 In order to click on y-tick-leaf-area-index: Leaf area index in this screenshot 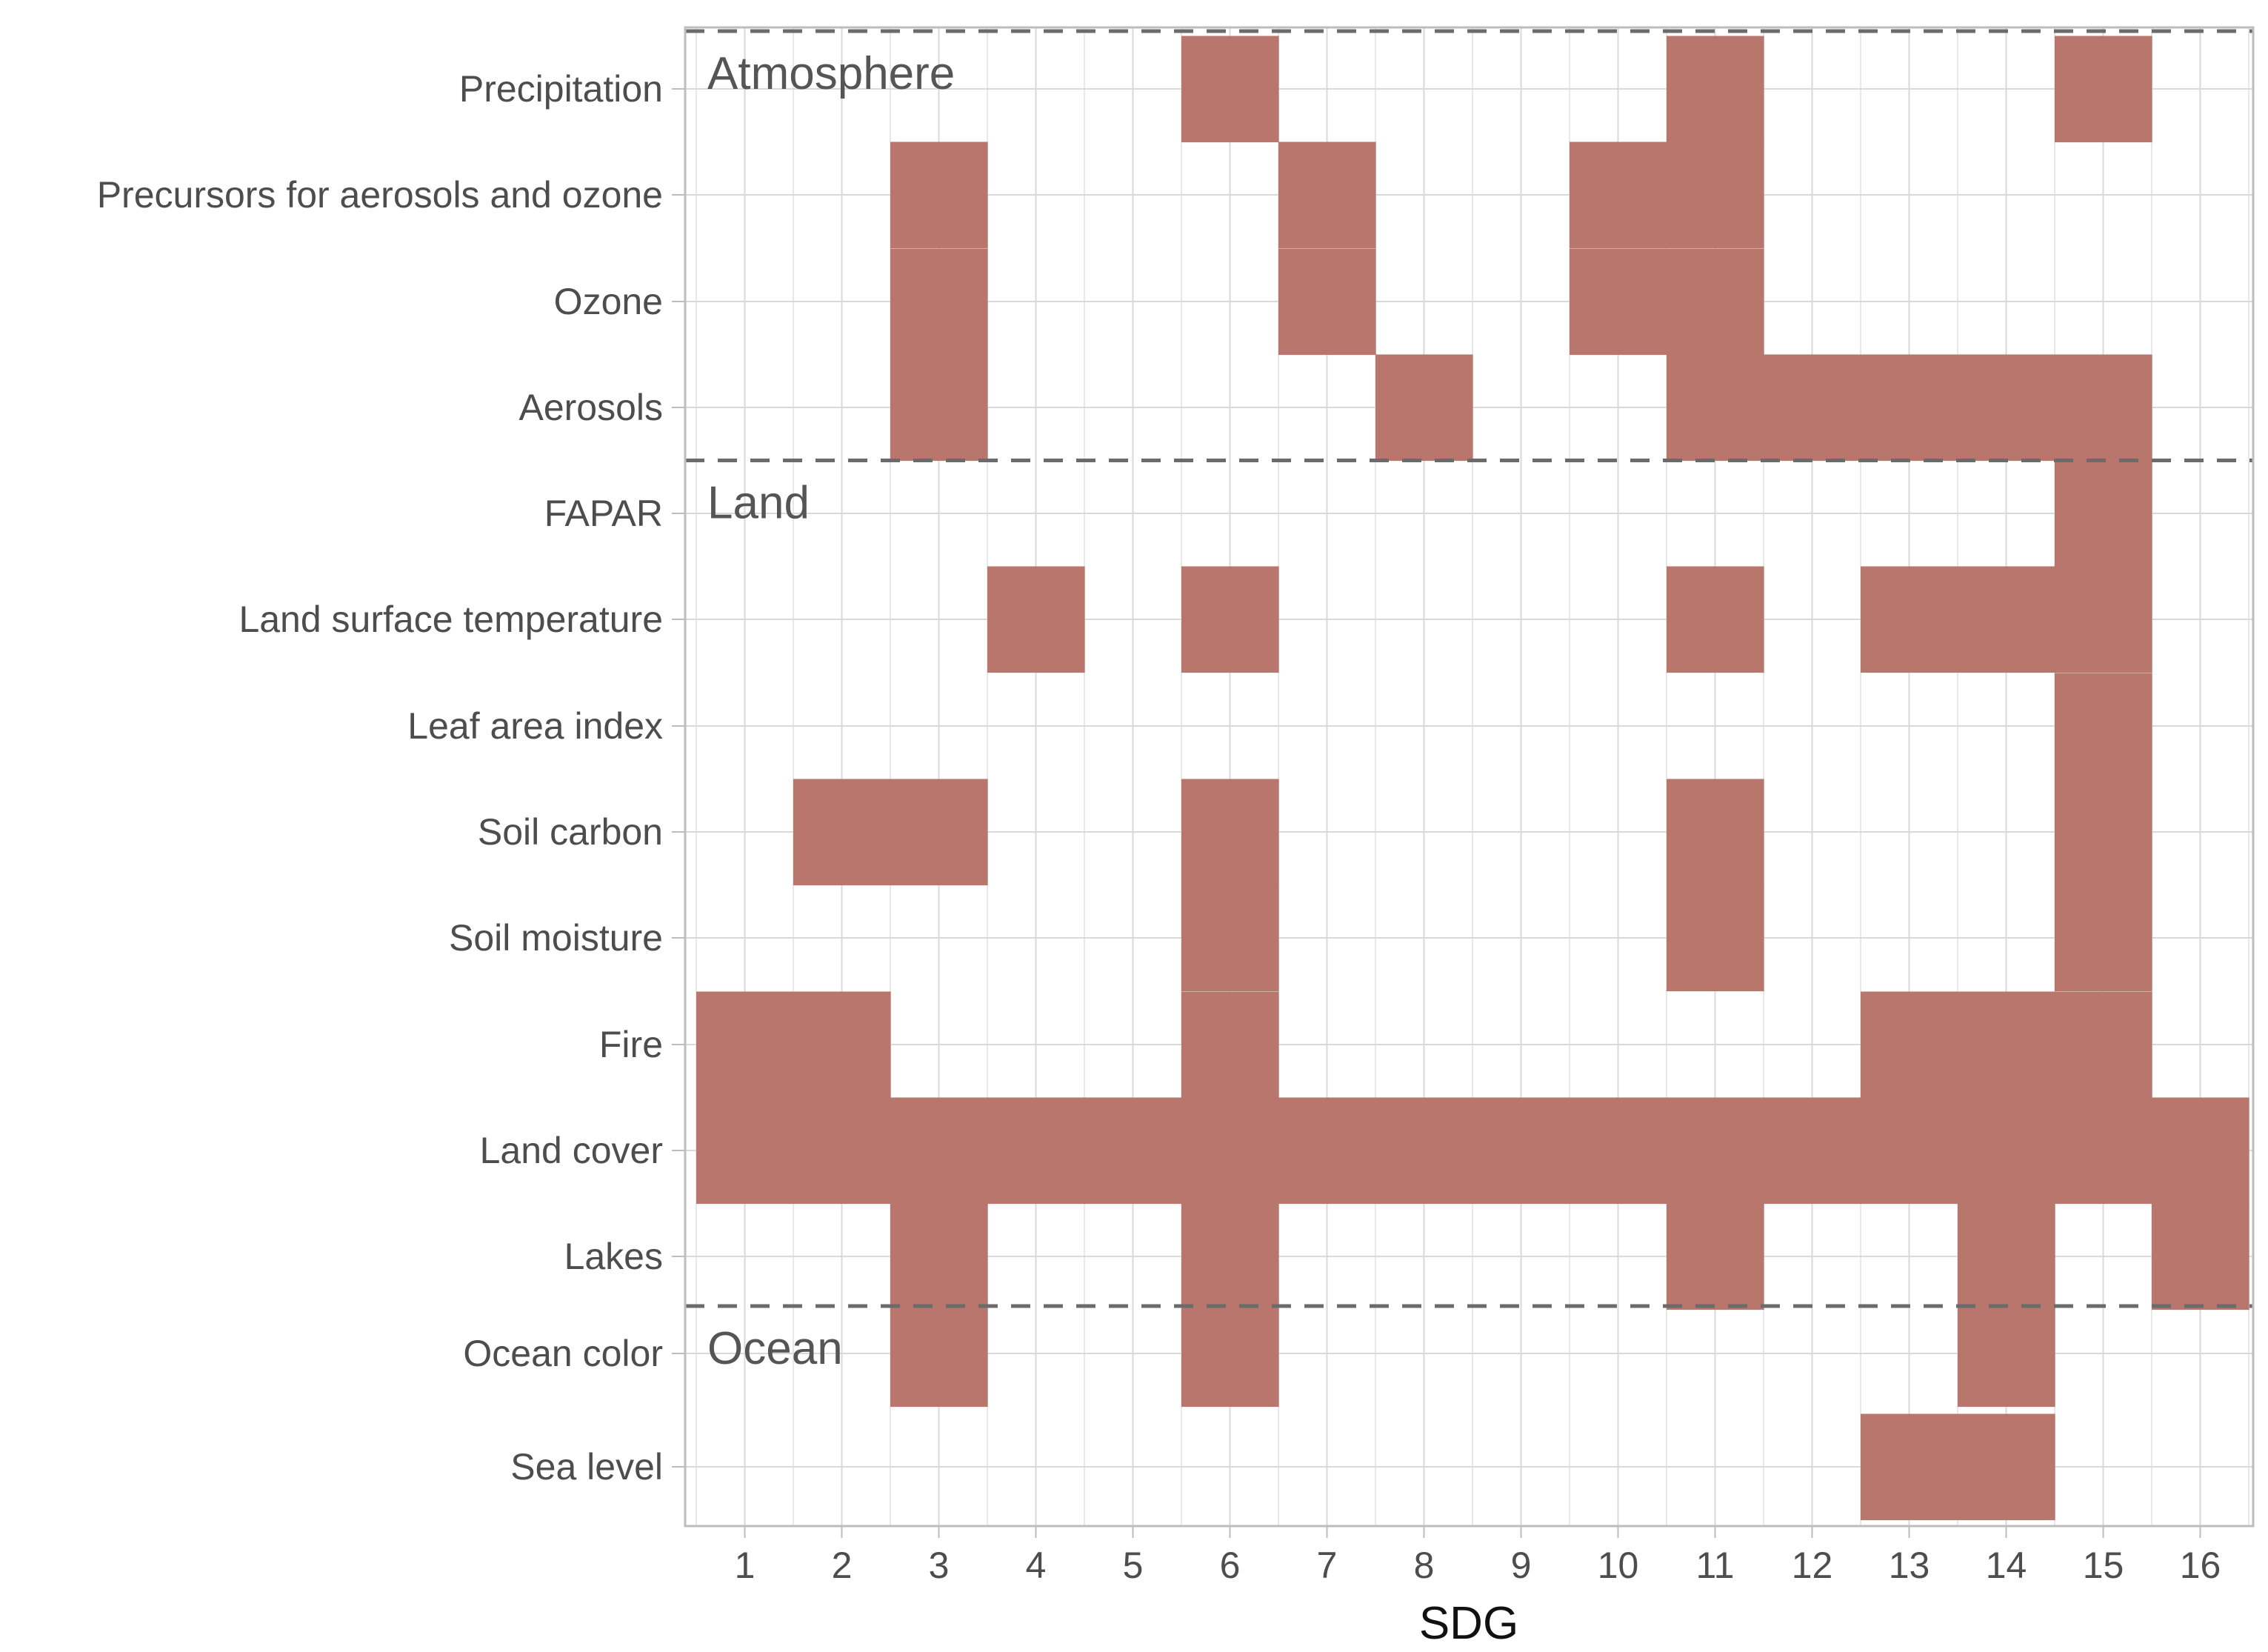, I will do `click(535, 726)`.